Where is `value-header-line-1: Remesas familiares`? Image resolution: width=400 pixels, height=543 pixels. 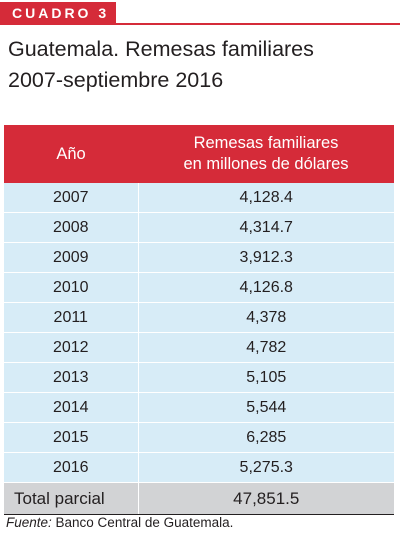
value-header-line-1: Remesas familiares is located at coordinates (266, 143).